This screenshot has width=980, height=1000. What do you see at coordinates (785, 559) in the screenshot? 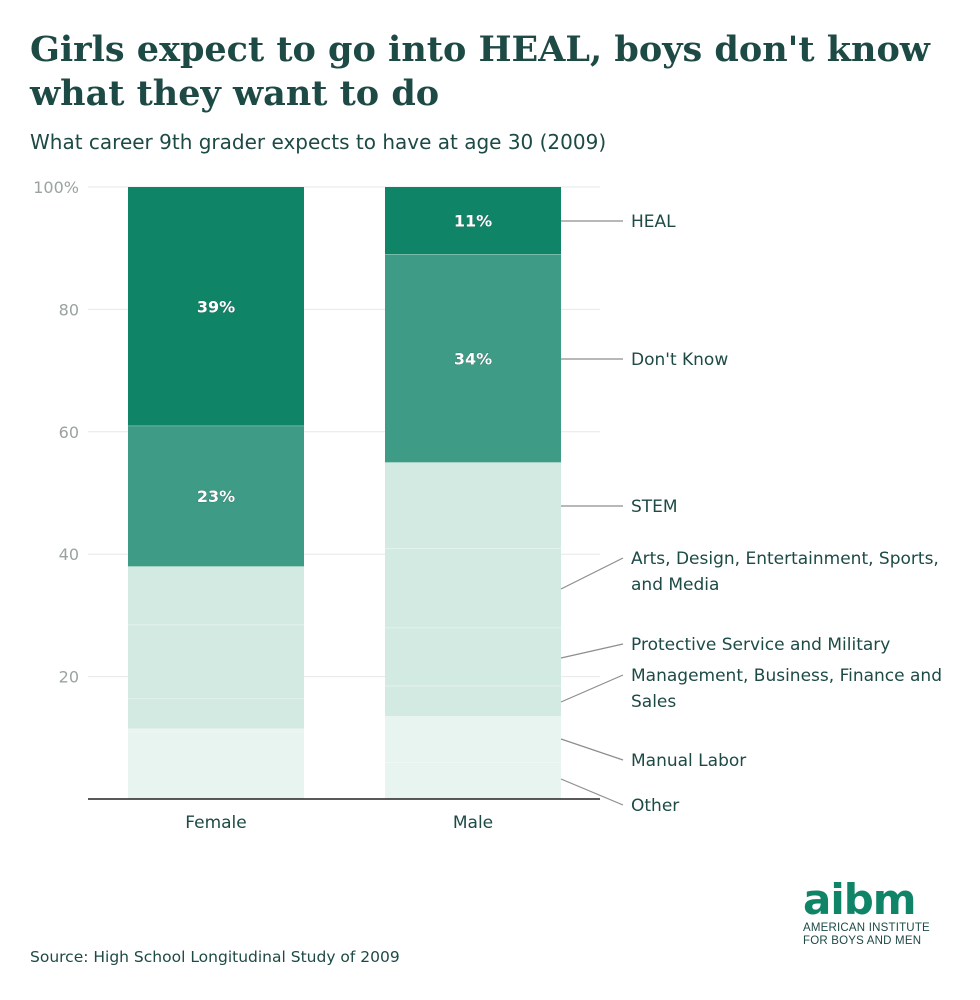
I see `series-label-arts-design-entertainment-sports-and-media: Arts, Design, Entertainment, Sports,` at bounding box center [785, 559].